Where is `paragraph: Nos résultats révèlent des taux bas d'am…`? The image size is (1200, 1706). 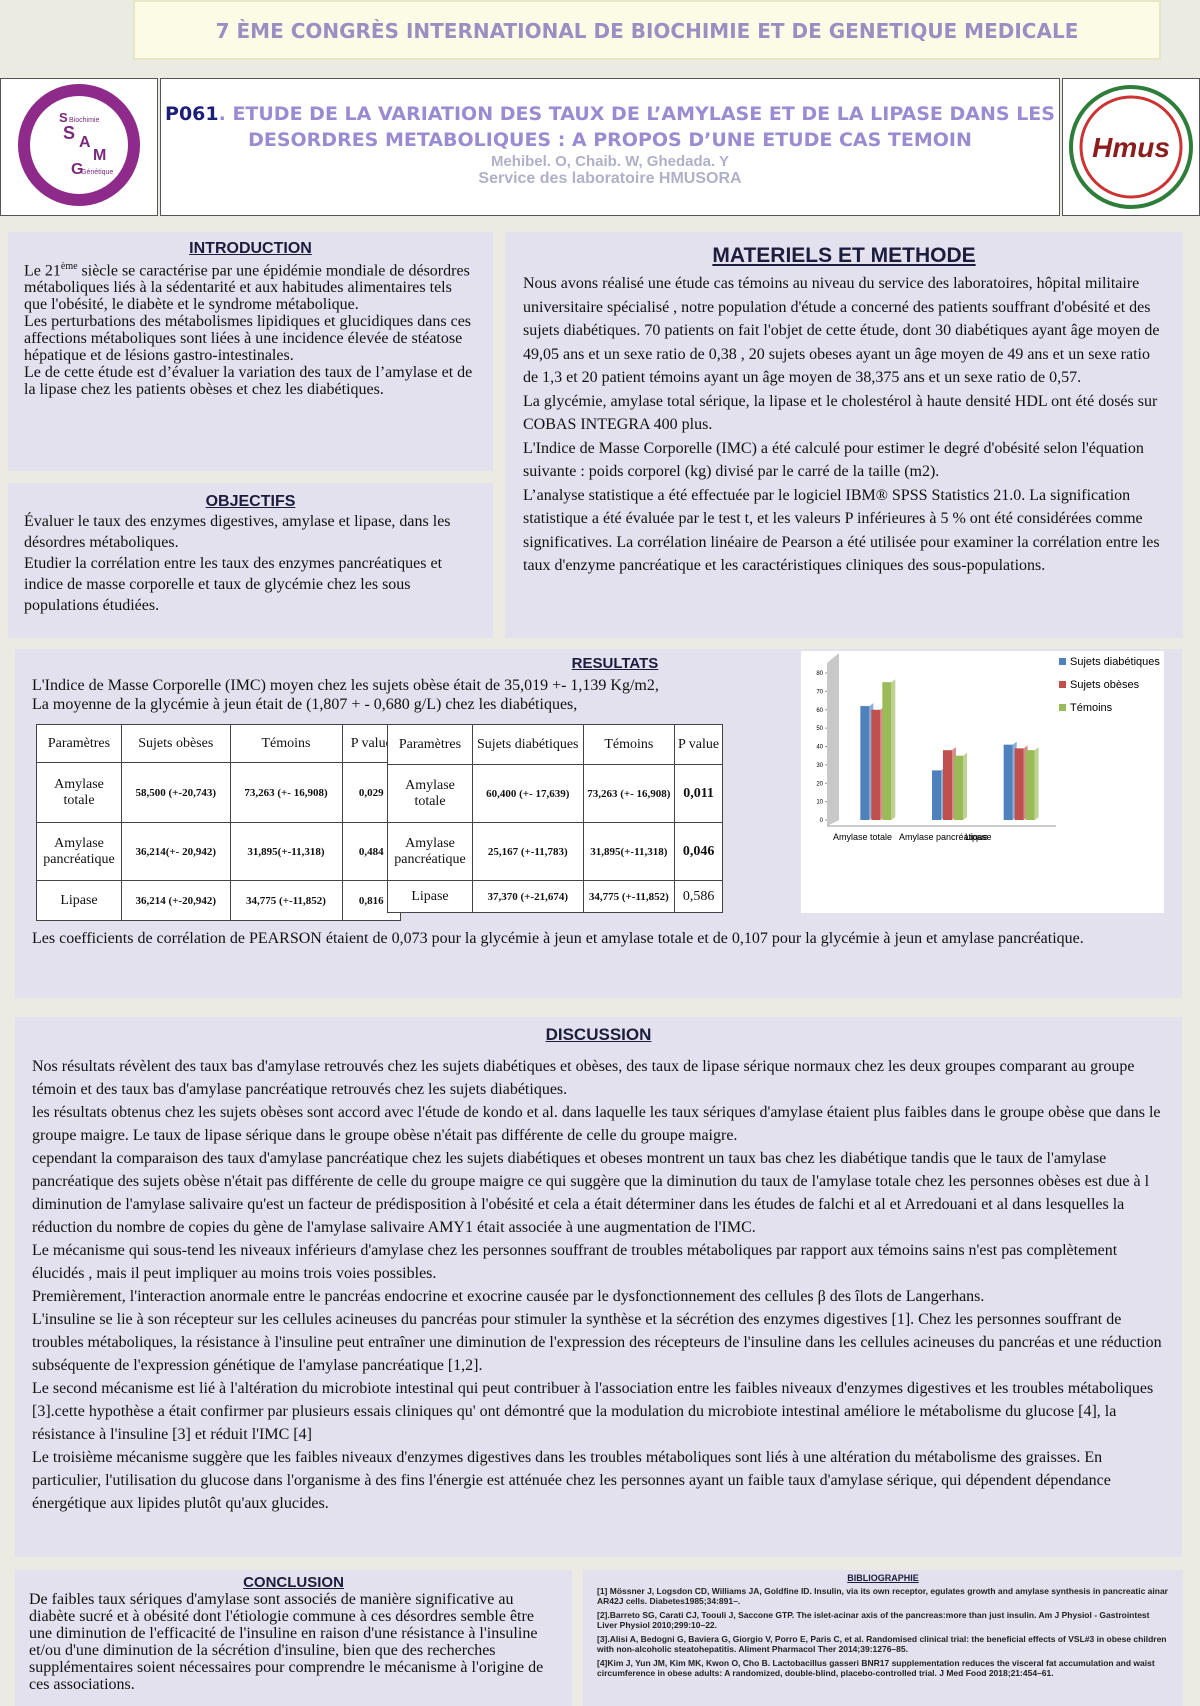
paragraph: Nos résultats révèlent des taux bas d'am… is located at coordinates (583, 1078).